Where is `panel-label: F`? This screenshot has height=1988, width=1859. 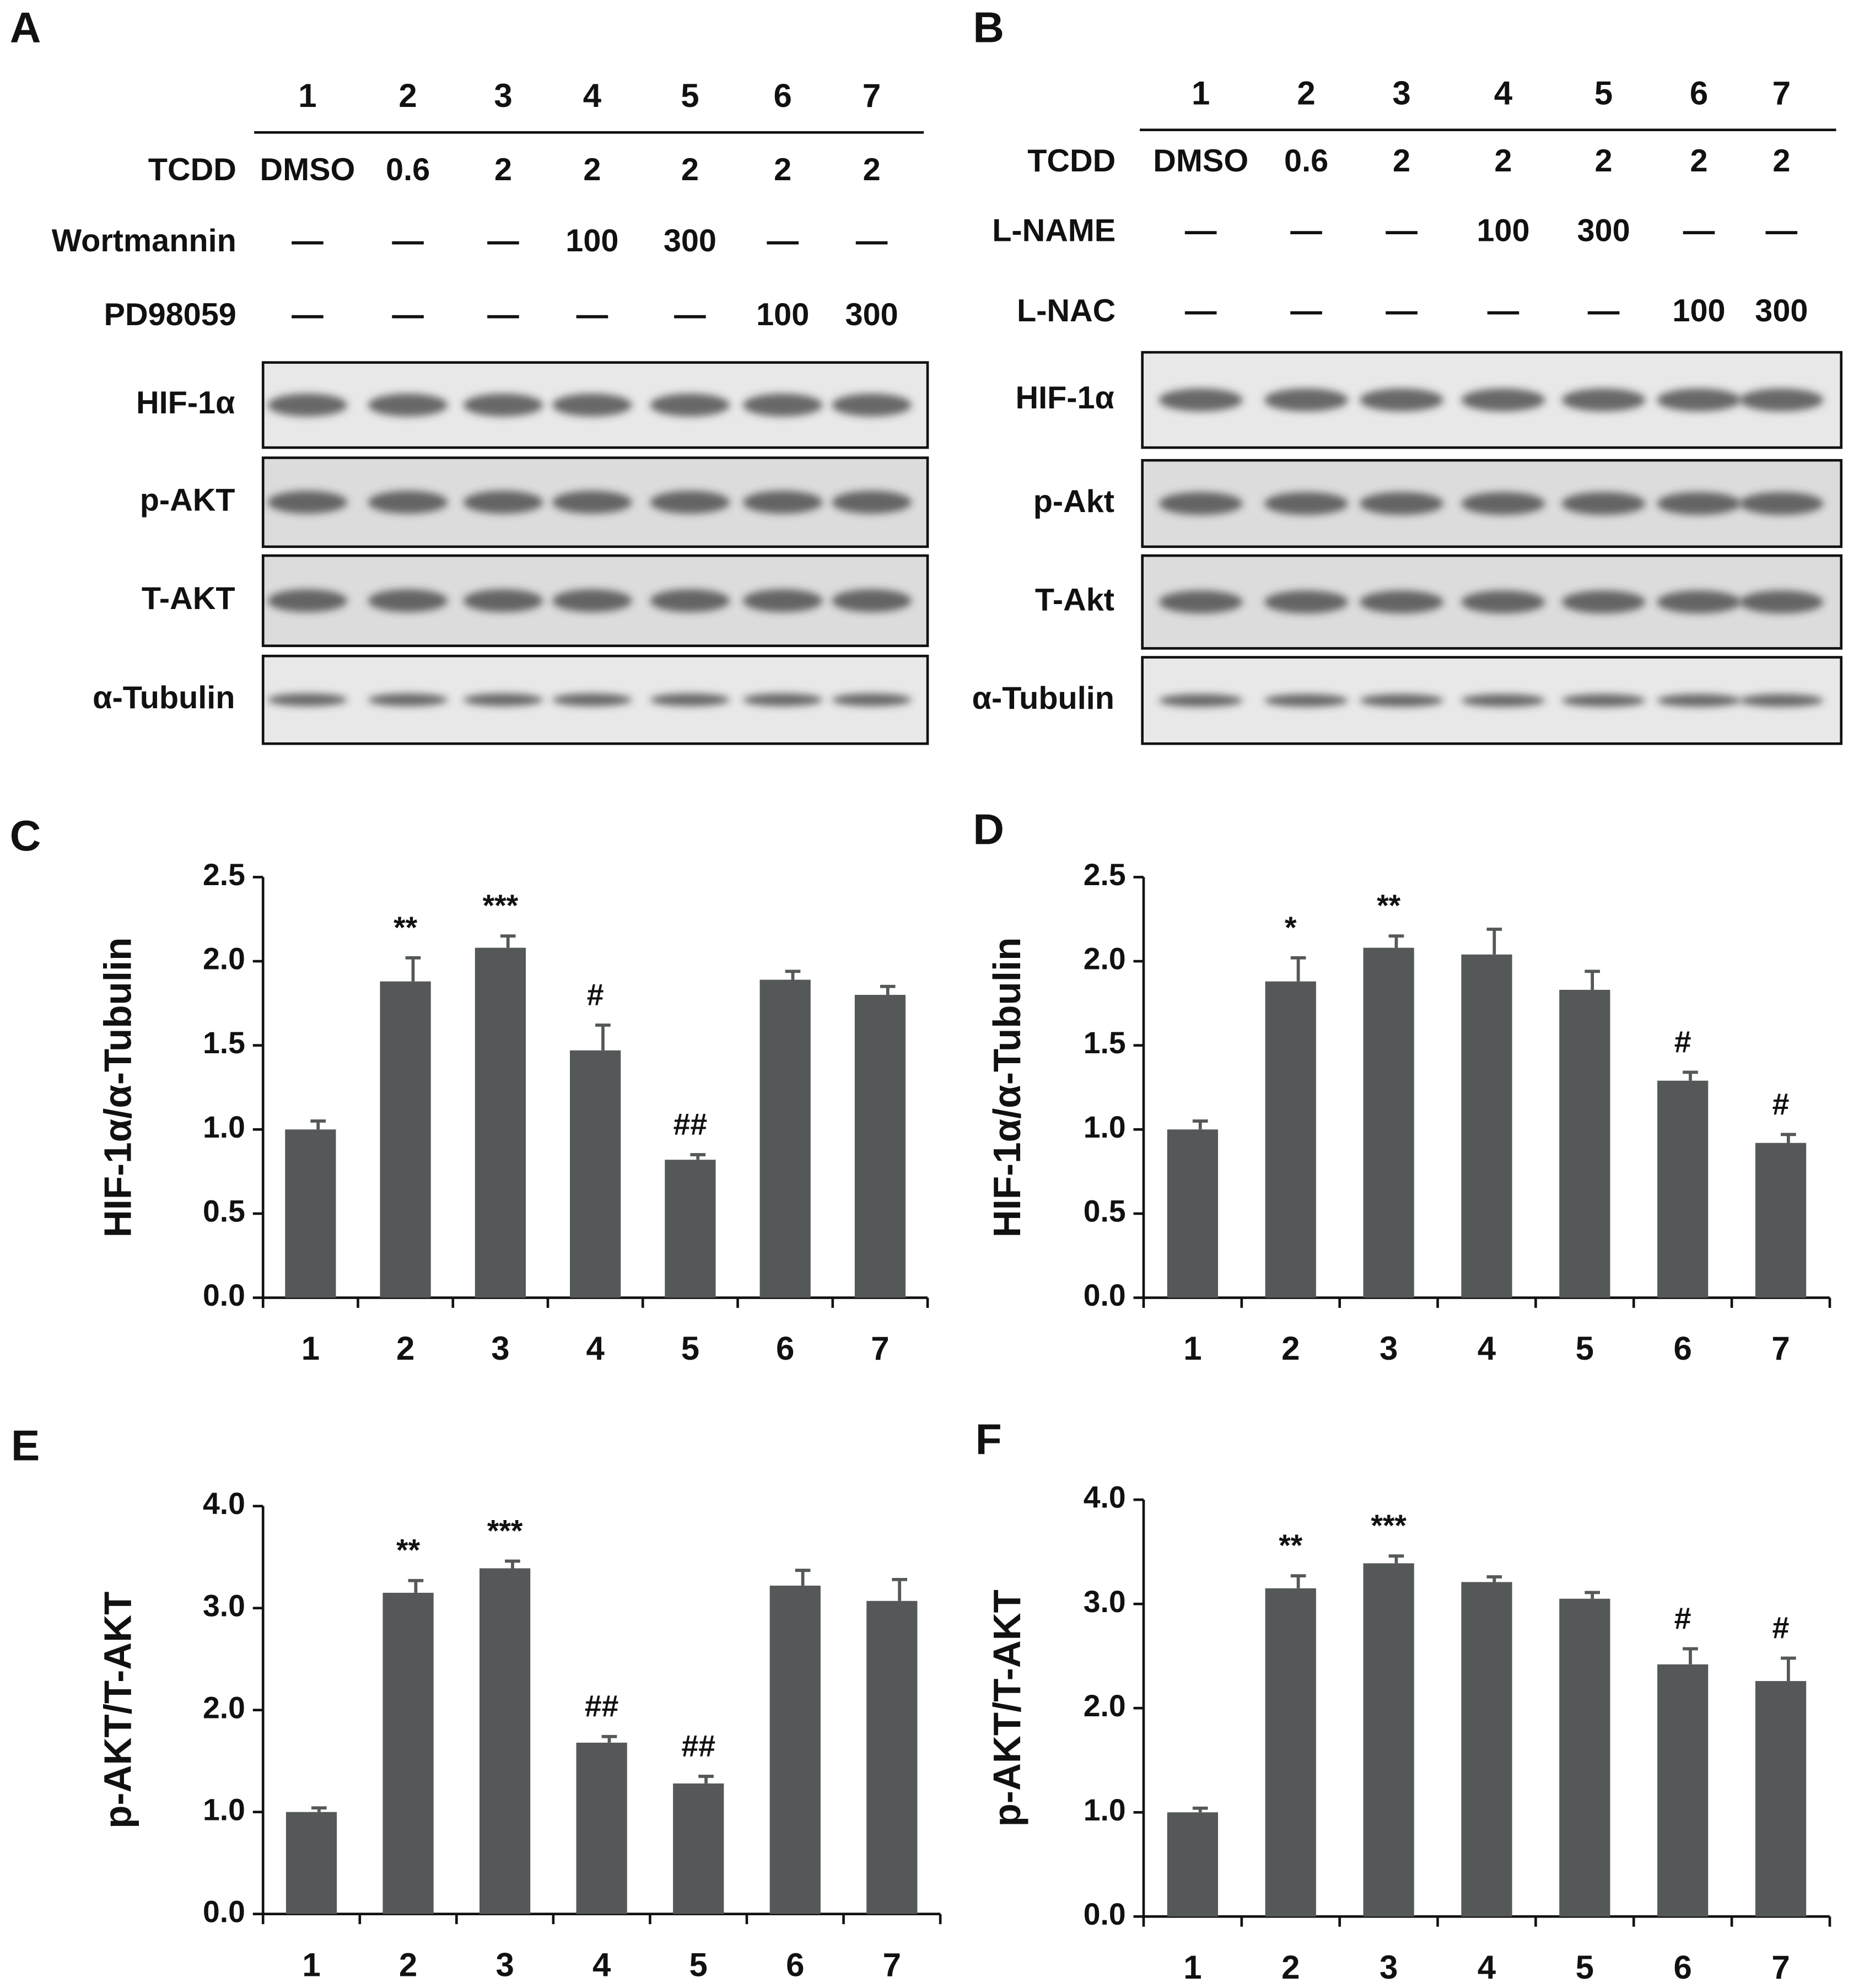 panel-label: F is located at coordinates (989, 1439).